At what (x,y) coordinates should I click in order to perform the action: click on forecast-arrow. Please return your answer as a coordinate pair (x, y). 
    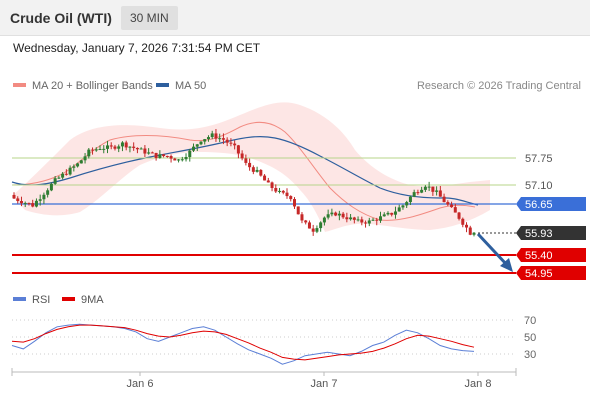
    Looking at the image, I should click on (494, 252).